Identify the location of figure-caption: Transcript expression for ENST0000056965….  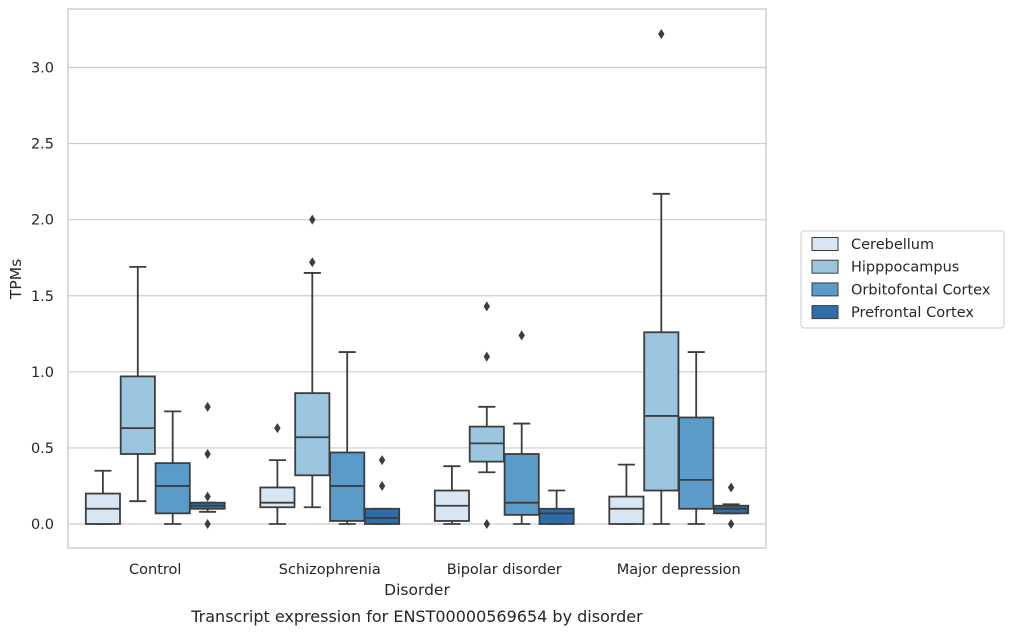
(416, 616).